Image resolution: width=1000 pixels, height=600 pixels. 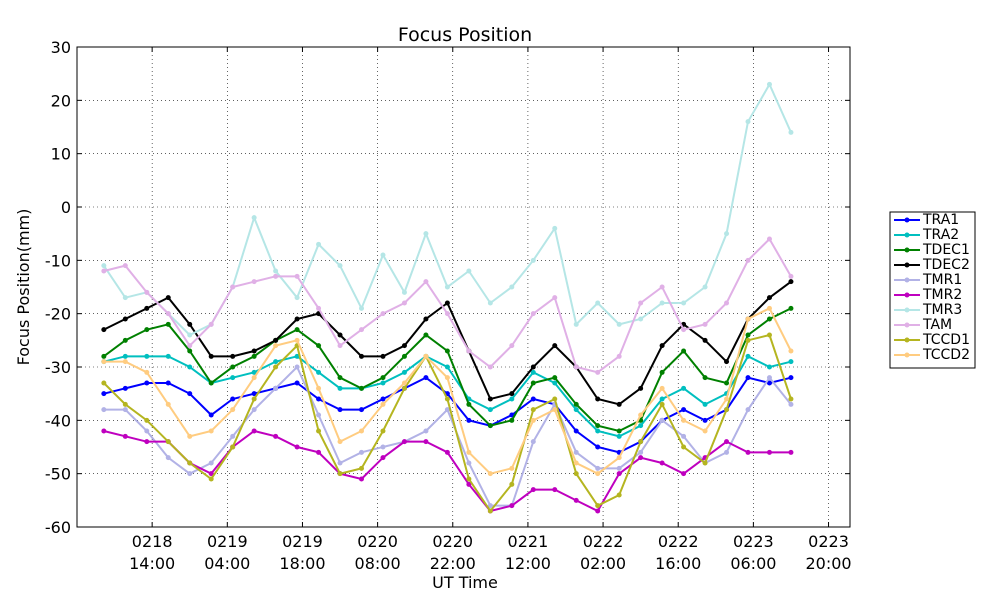 What do you see at coordinates (453, 552) in the screenshot?
I see `x-tick-label: 0220 22:00` at bounding box center [453, 552].